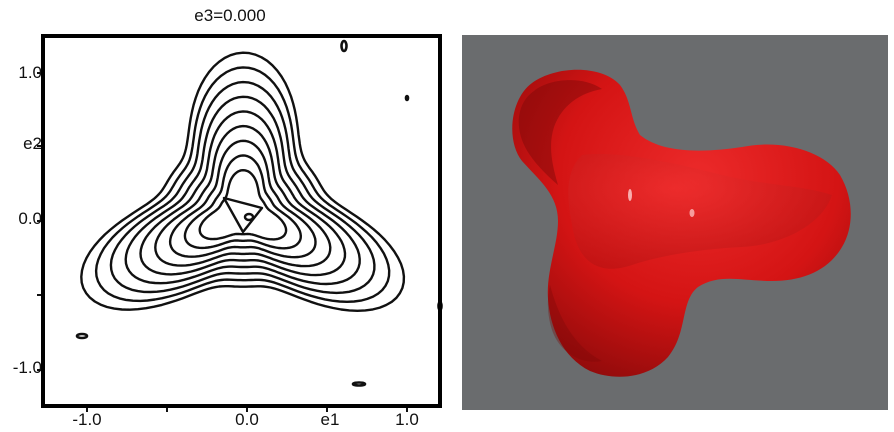 The image size is (894, 432). Describe the element at coordinates (407, 419) in the screenshot. I see `x-tick-label-1: 1.0` at that location.